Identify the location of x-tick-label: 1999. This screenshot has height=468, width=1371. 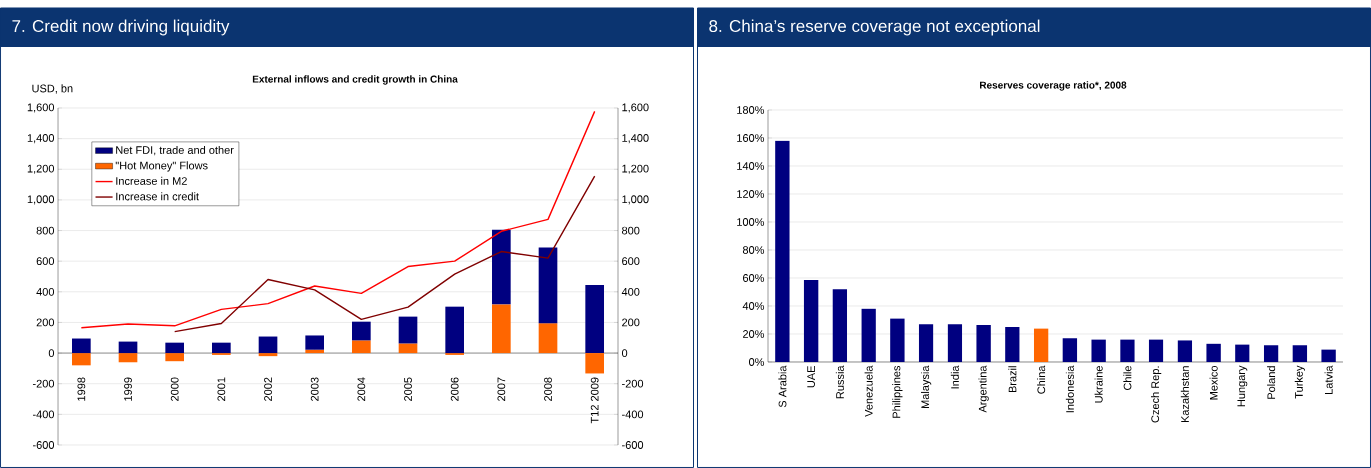
(128, 389).